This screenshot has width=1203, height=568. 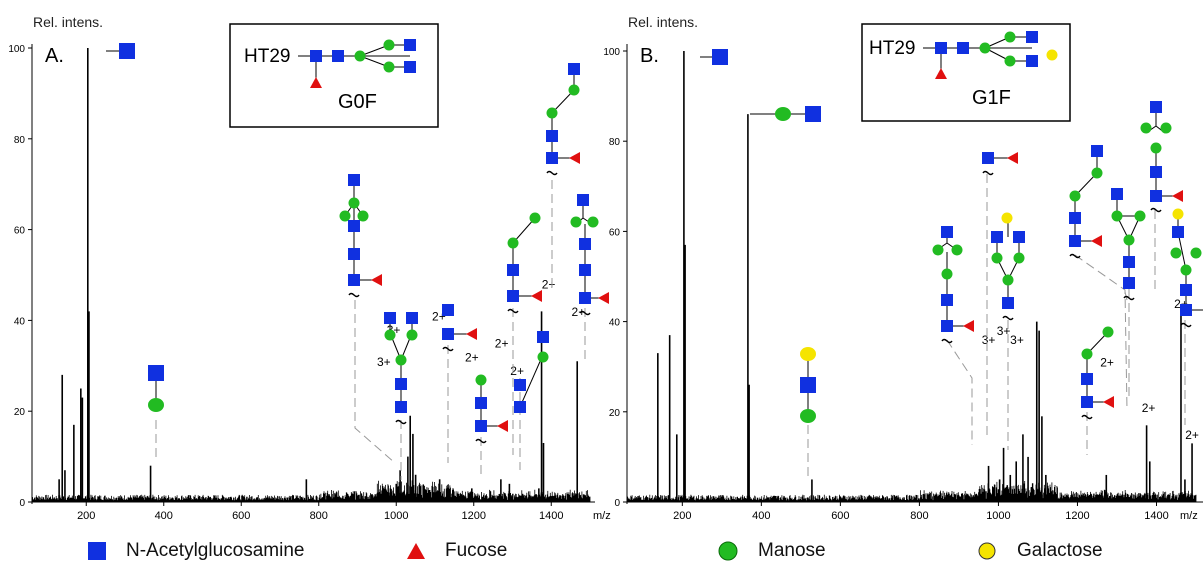 What do you see at coordinates (728, 551) in the screenshot?
I see `mannose-circle-icon` at bounding box center [728, 551].